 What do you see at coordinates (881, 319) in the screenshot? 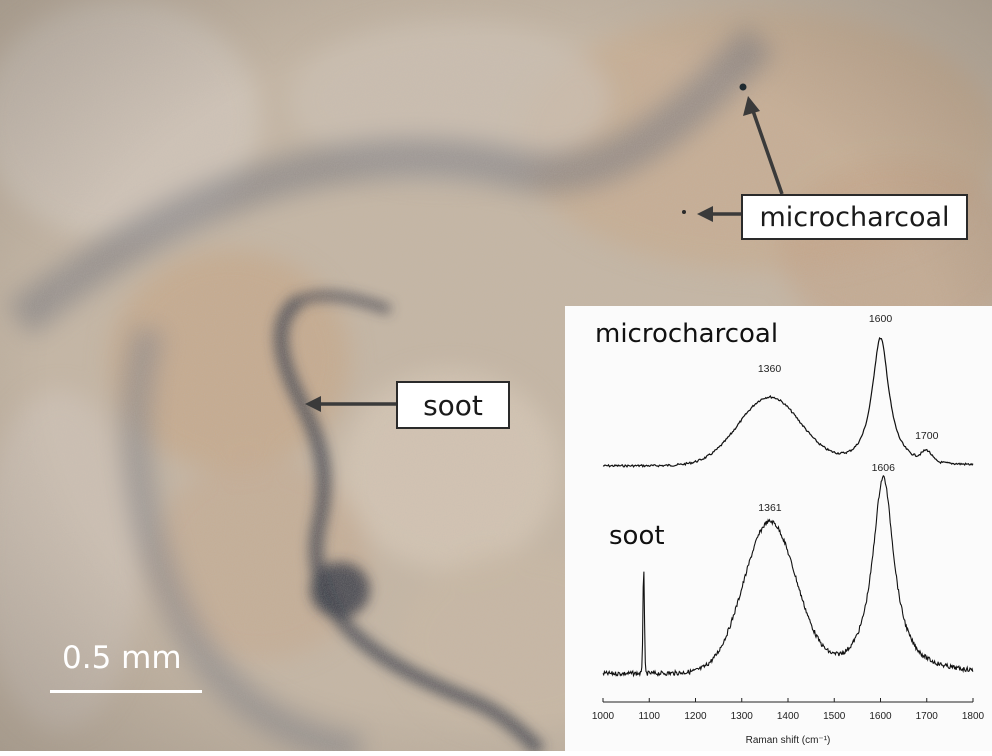
I see `peak-label: 1600` at bounding box center [881, 319].